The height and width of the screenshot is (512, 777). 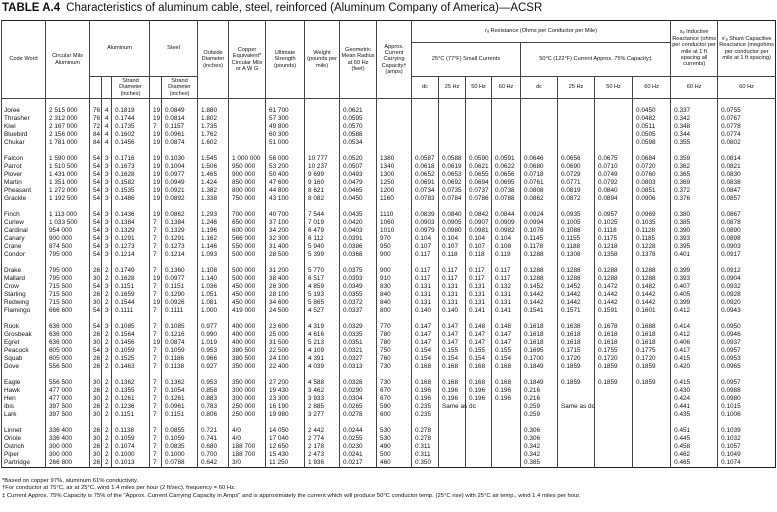 I want to click on table-cell: 0.168, so click(x=425, y=379).